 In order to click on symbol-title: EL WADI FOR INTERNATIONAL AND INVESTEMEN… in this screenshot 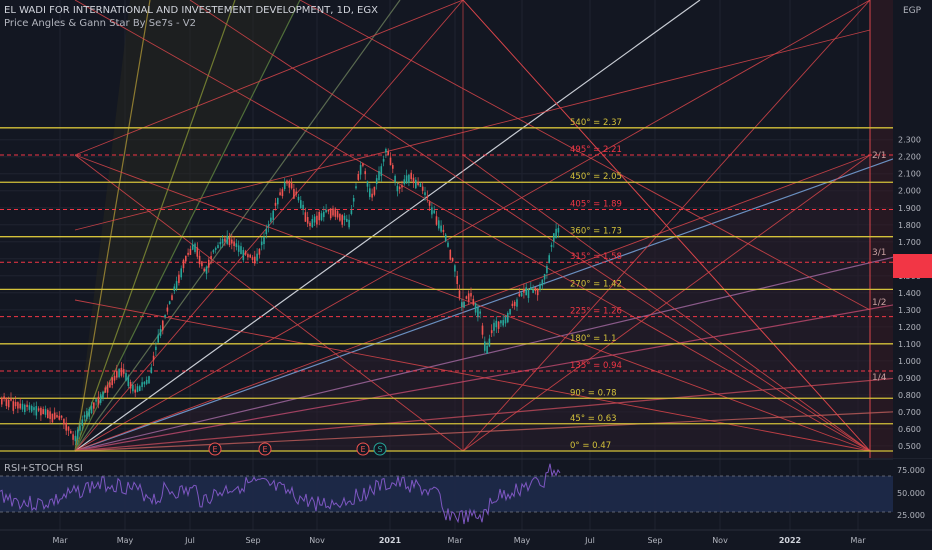, I will do `click(191, 10)`.